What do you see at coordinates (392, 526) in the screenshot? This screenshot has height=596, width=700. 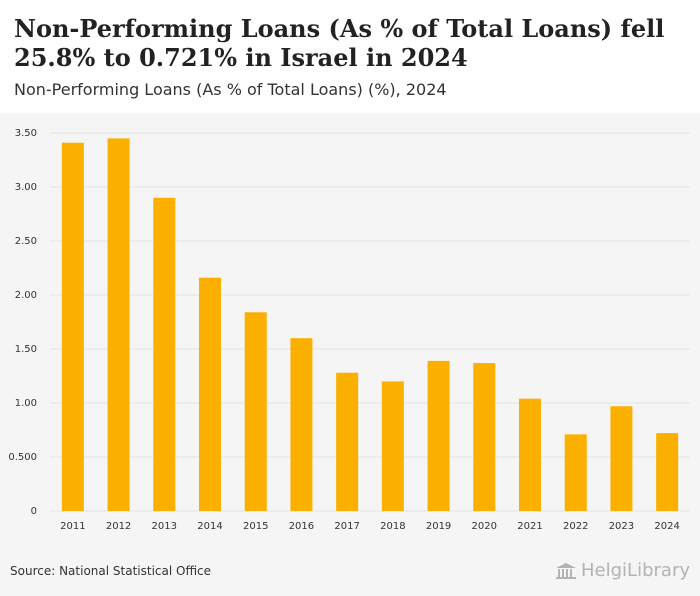 I see `x-tick-label: 2018` at bounding box center [392, 526].